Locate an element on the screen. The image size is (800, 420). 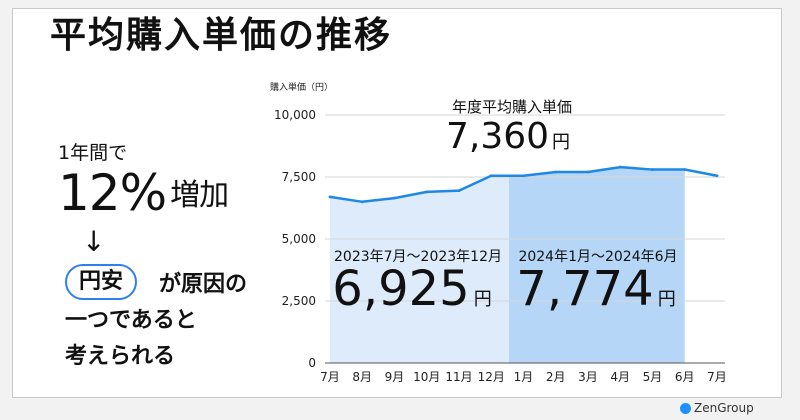
brand-logo-text: ZenGroup is located at coordinates (724, 408).